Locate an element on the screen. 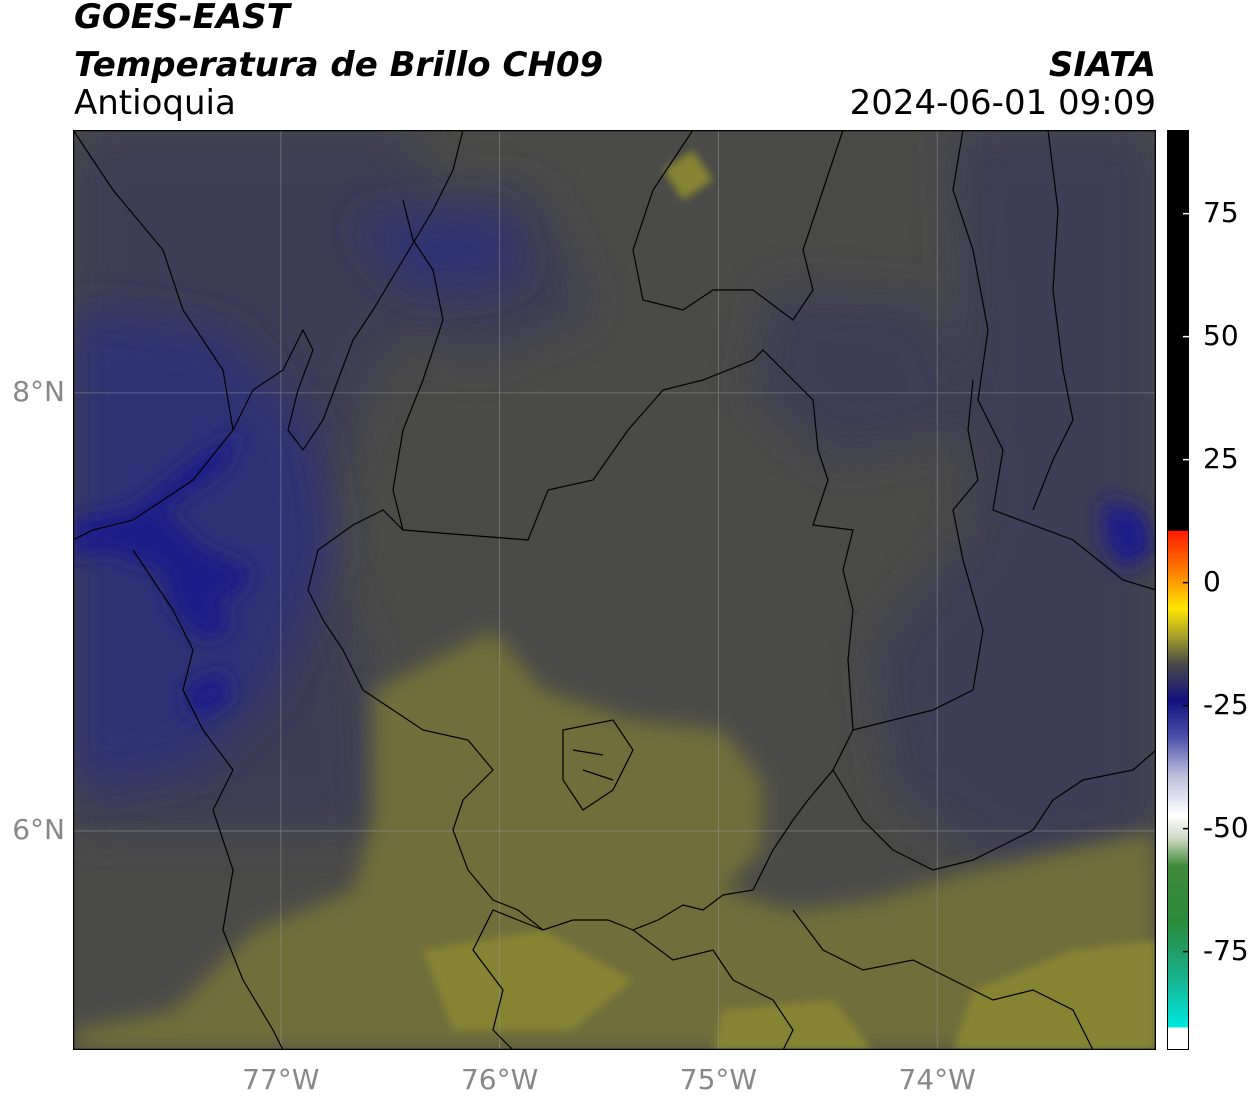  lat-tick-label: 6°N is located at coordinates (38, 829).